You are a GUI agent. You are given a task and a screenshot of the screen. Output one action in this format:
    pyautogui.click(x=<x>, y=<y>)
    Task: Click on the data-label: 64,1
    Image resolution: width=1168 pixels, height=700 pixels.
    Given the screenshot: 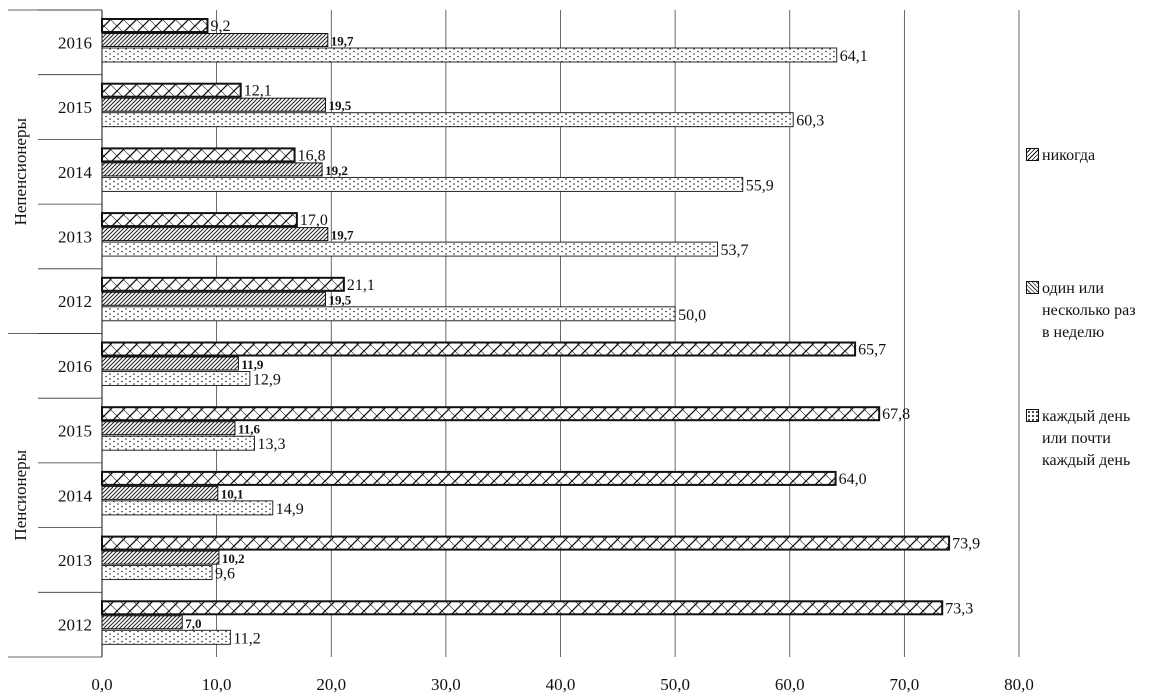 What is the action you would take?
    pyautogui.click(x=854, y=56)
    